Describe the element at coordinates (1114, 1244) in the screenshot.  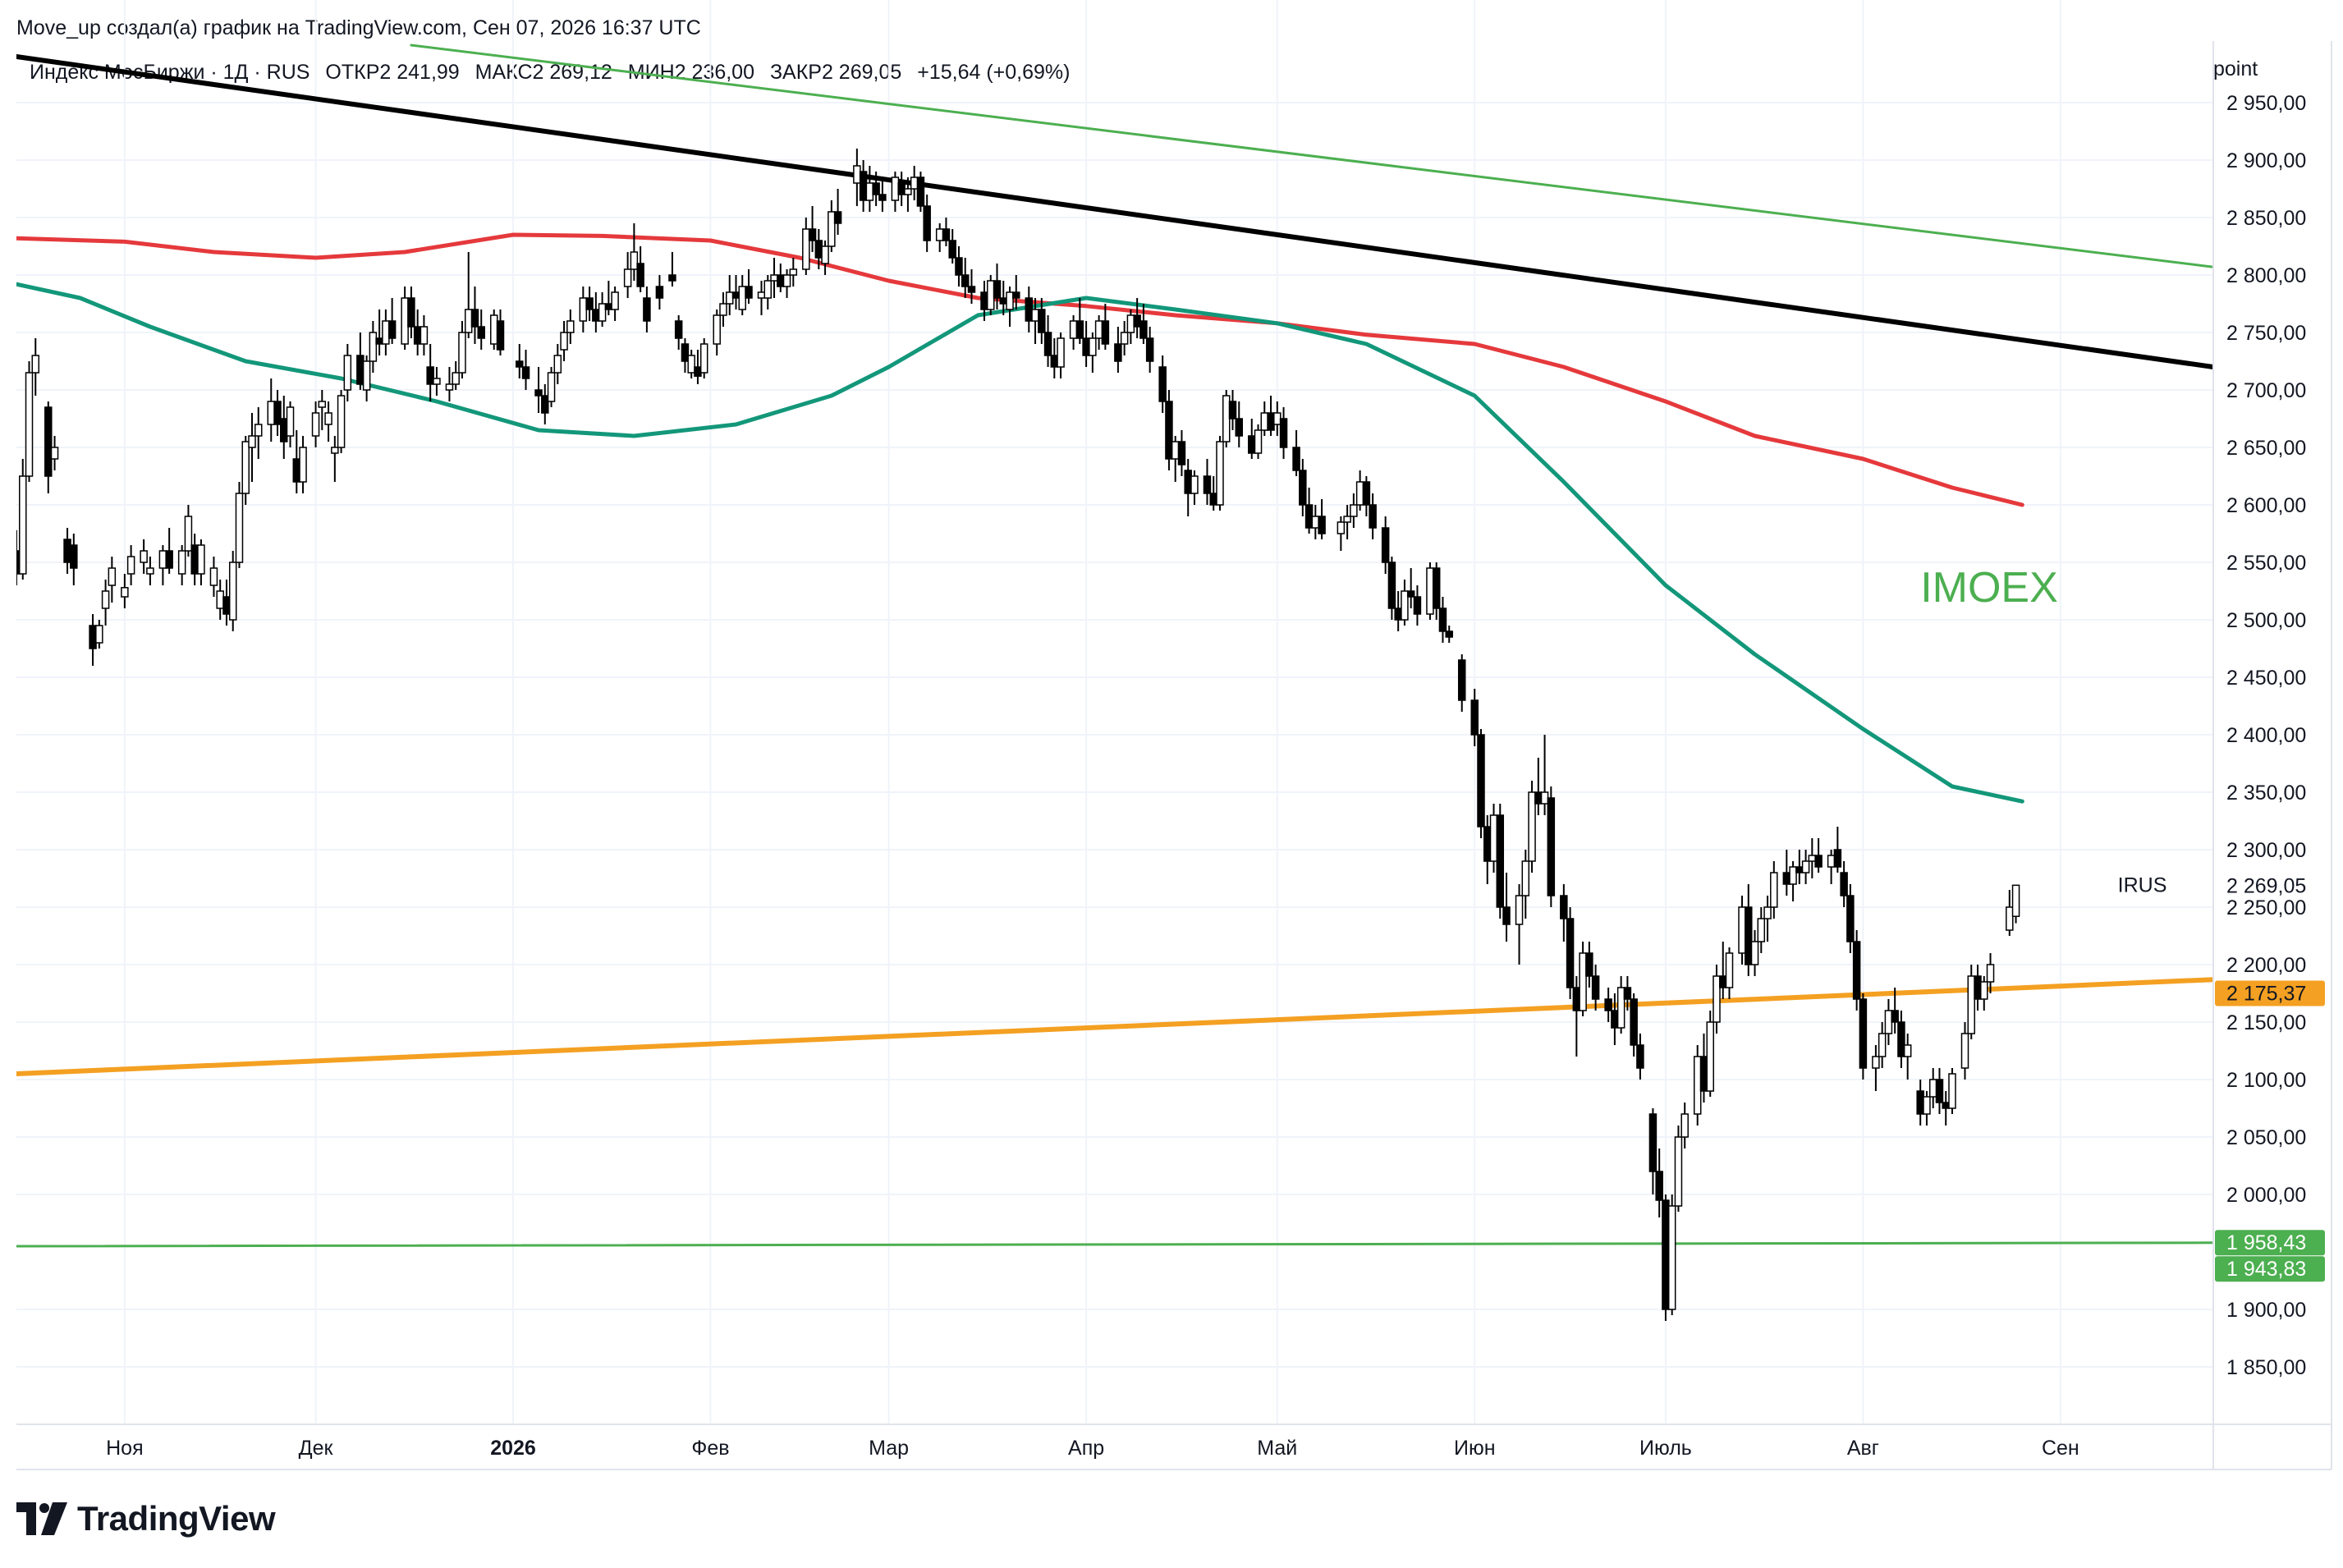
I see `trendline` at that location.